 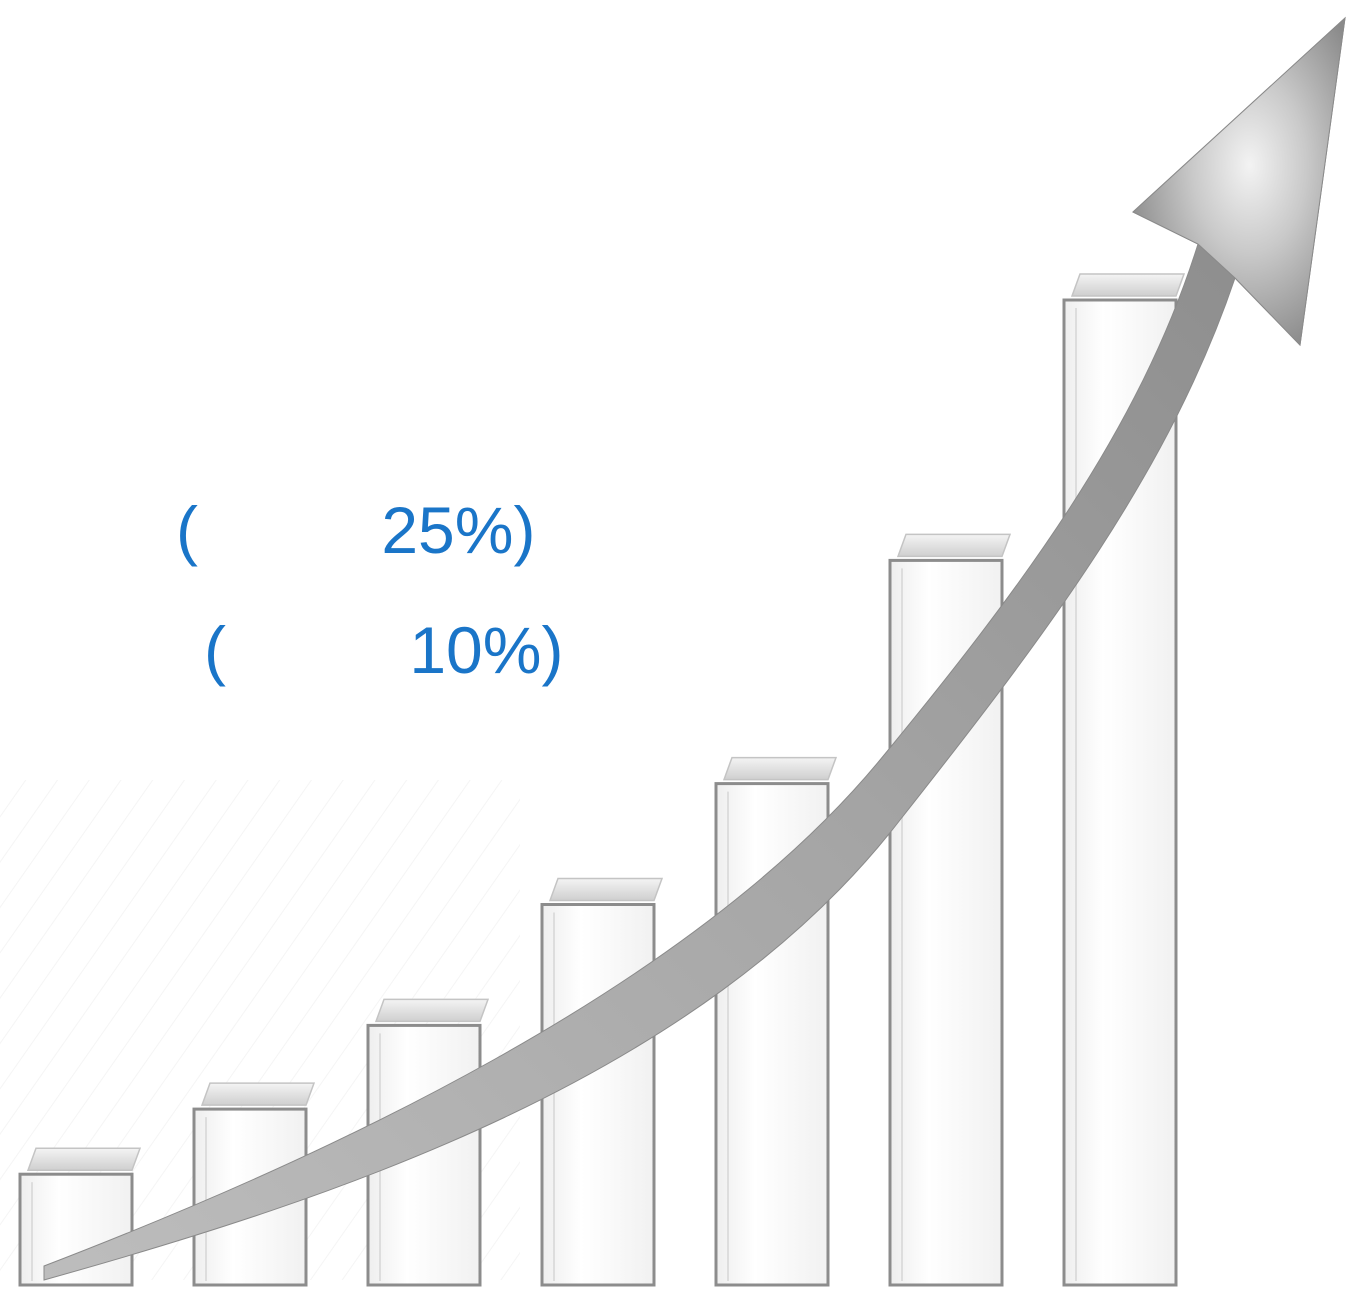 What do you see at coordinates (258, 1094) in the screenshot?
I see `bar-2-cap` at bounding box center [258, 1094].